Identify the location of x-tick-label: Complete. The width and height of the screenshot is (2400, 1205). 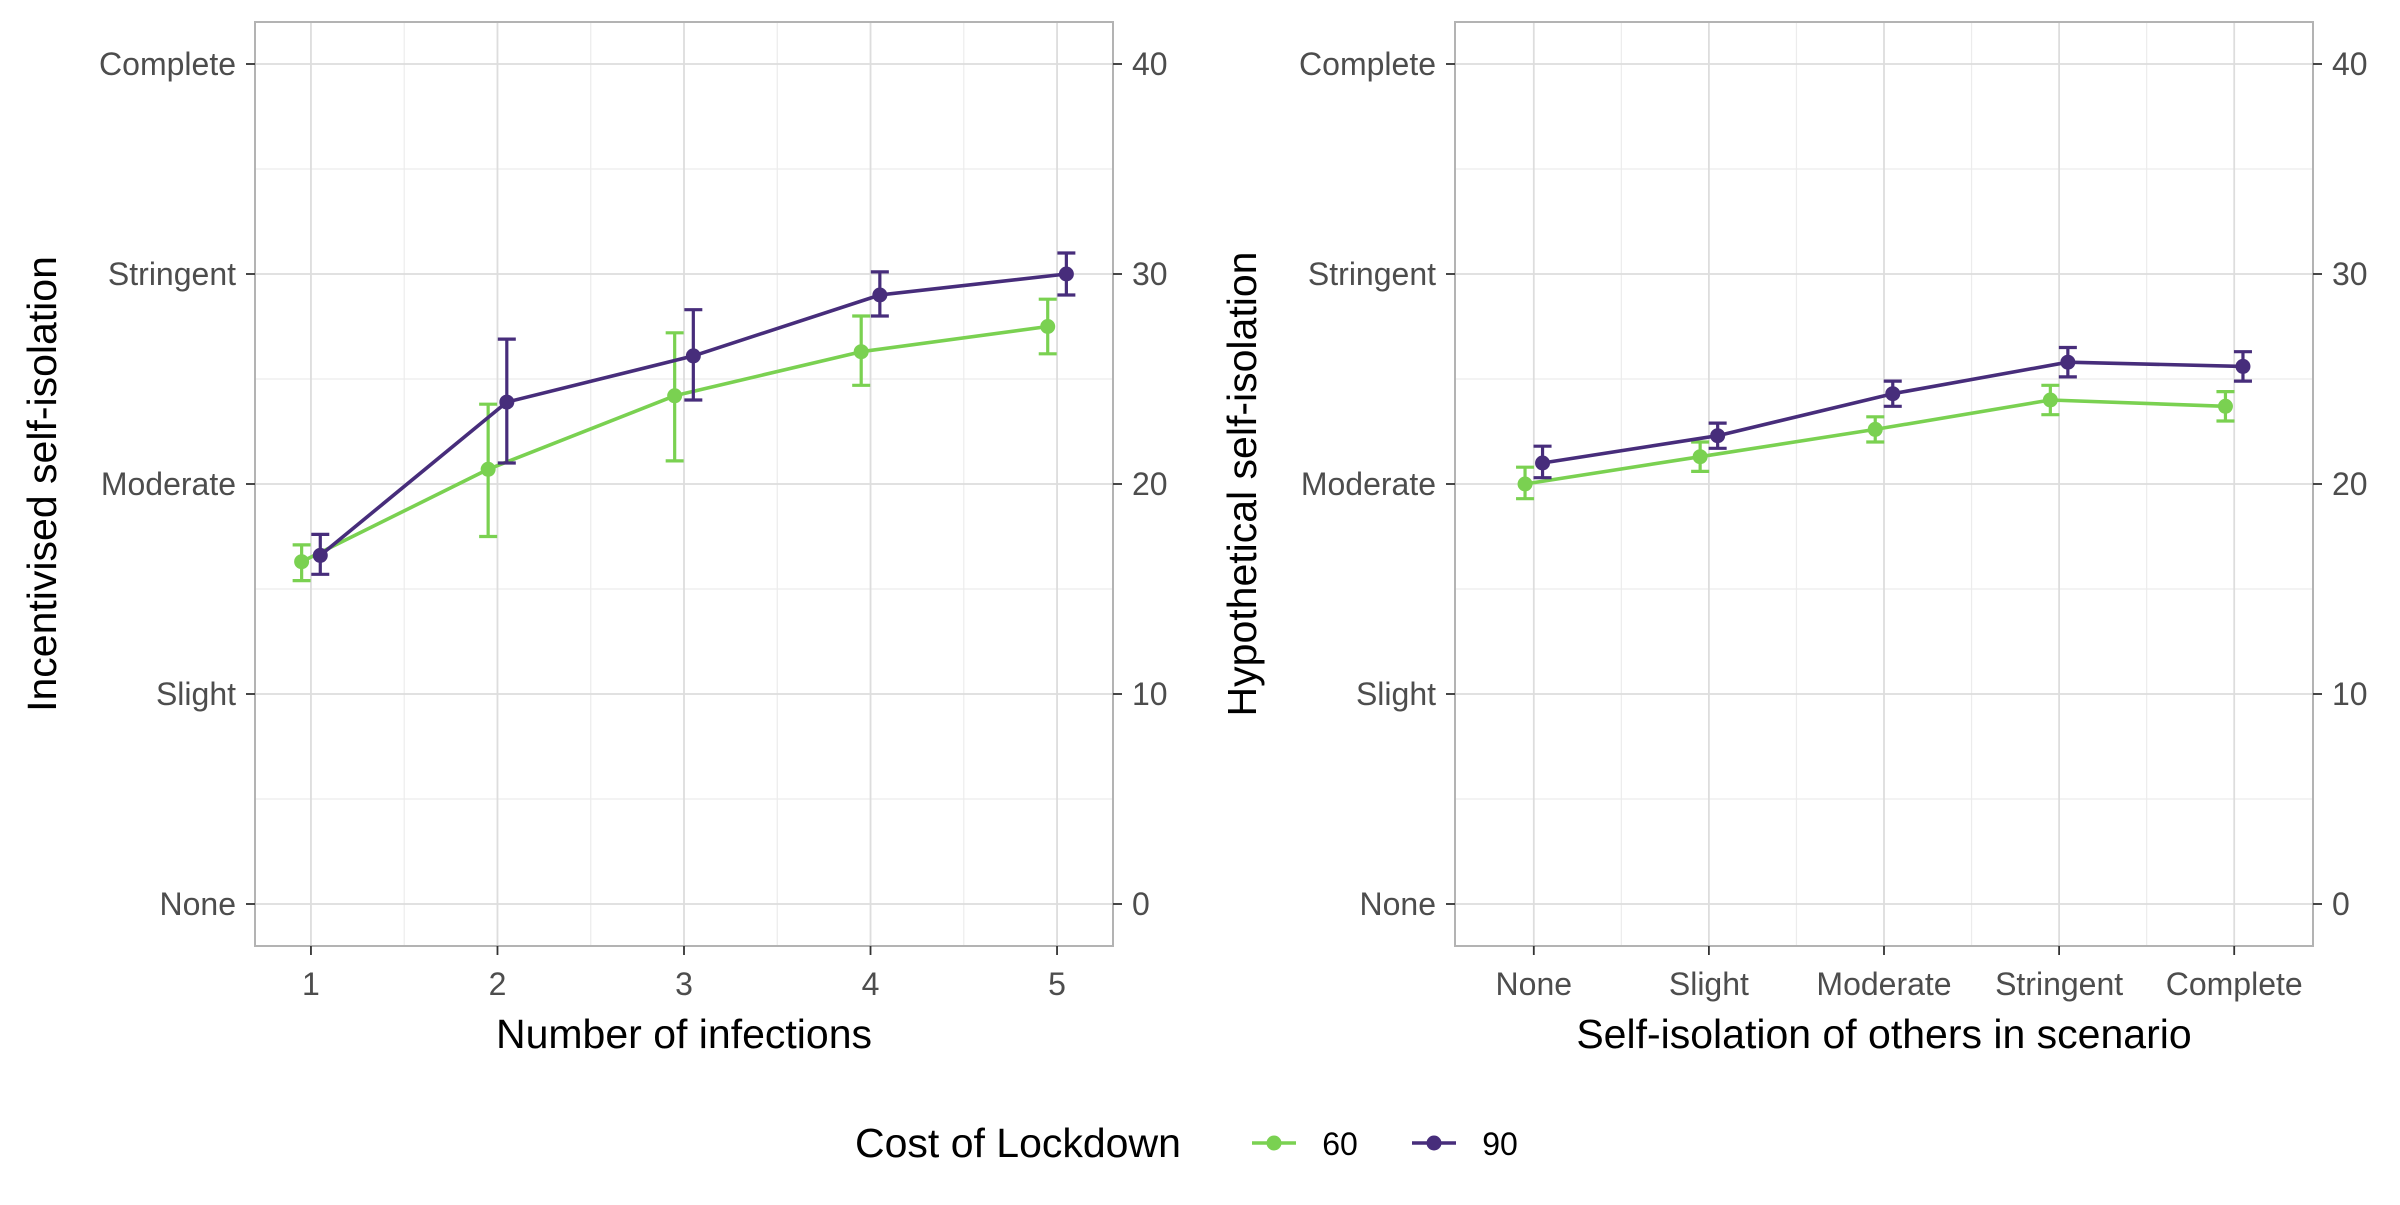
(2234, 984).